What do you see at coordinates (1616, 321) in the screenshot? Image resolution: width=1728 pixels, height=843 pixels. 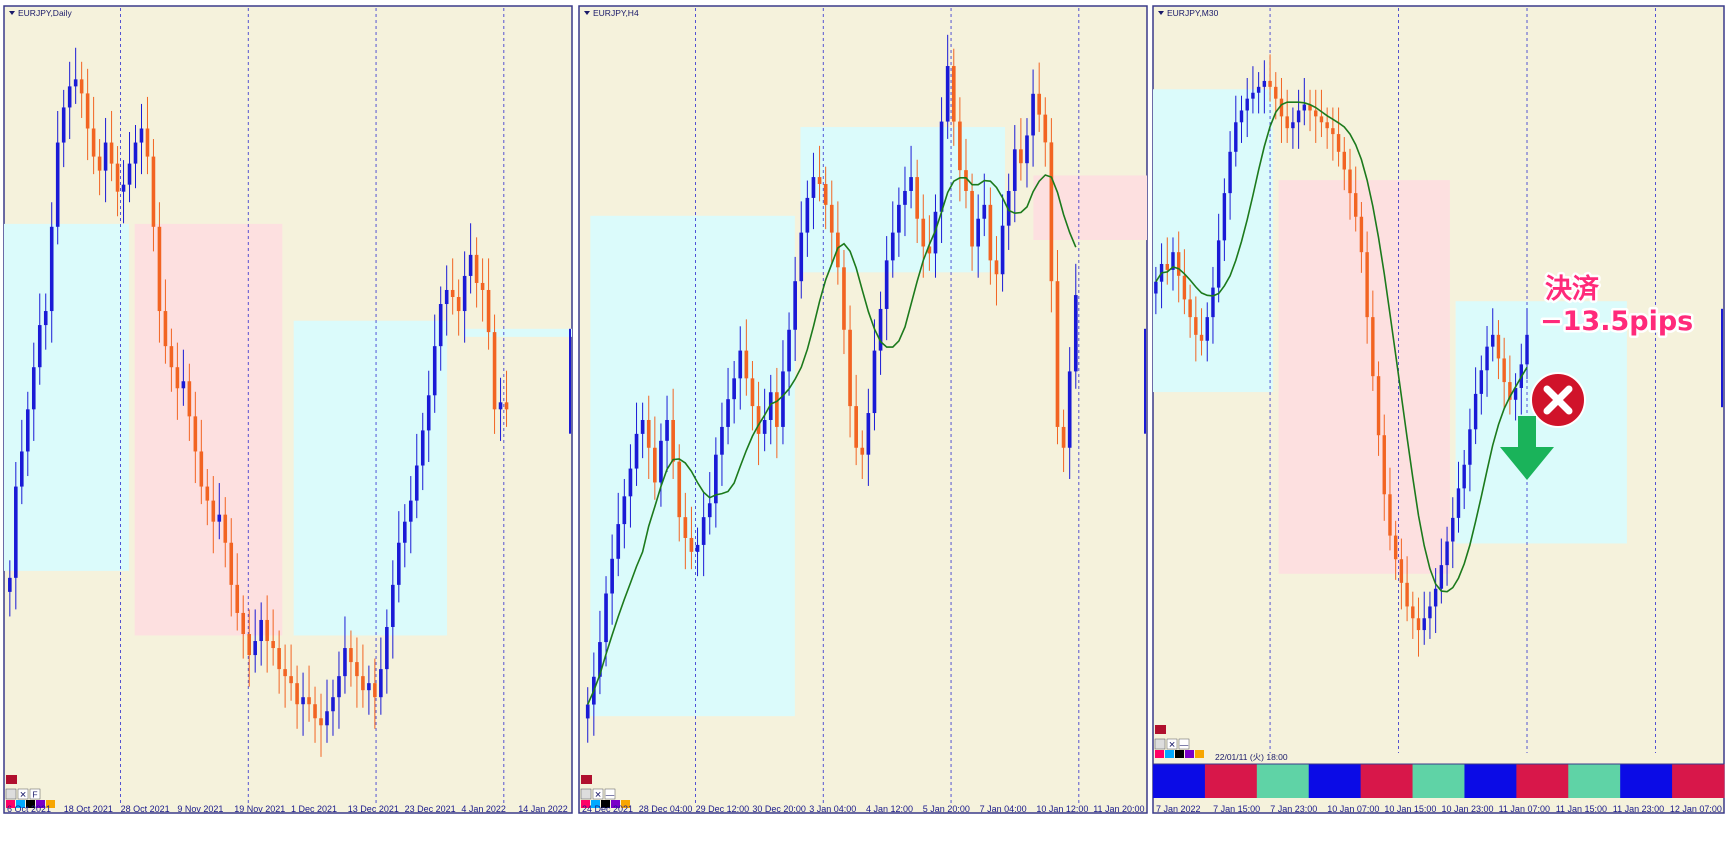 I see `annotation-label-pips: −13.5pips` at bounding box center [1616, 321].